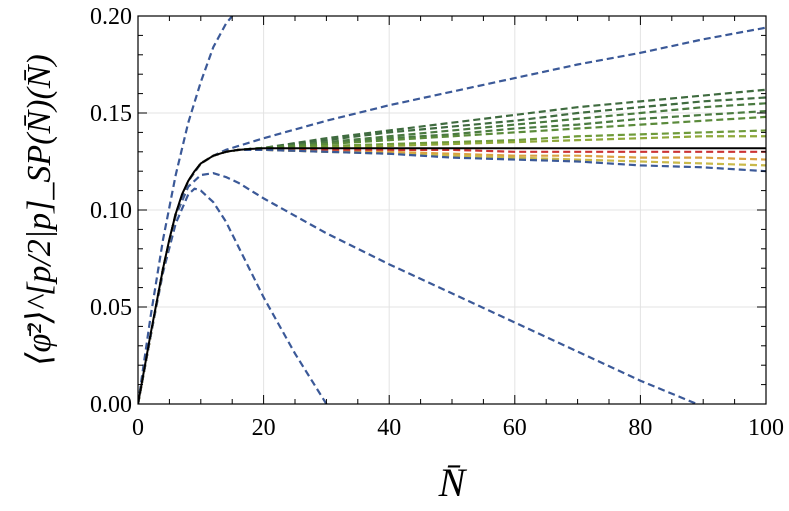 The image size is (789, 511). What do you see at coordinates (640, 428) in the screenshot?
I see `x-tick-label: 80` at bounding box center [640, 428].